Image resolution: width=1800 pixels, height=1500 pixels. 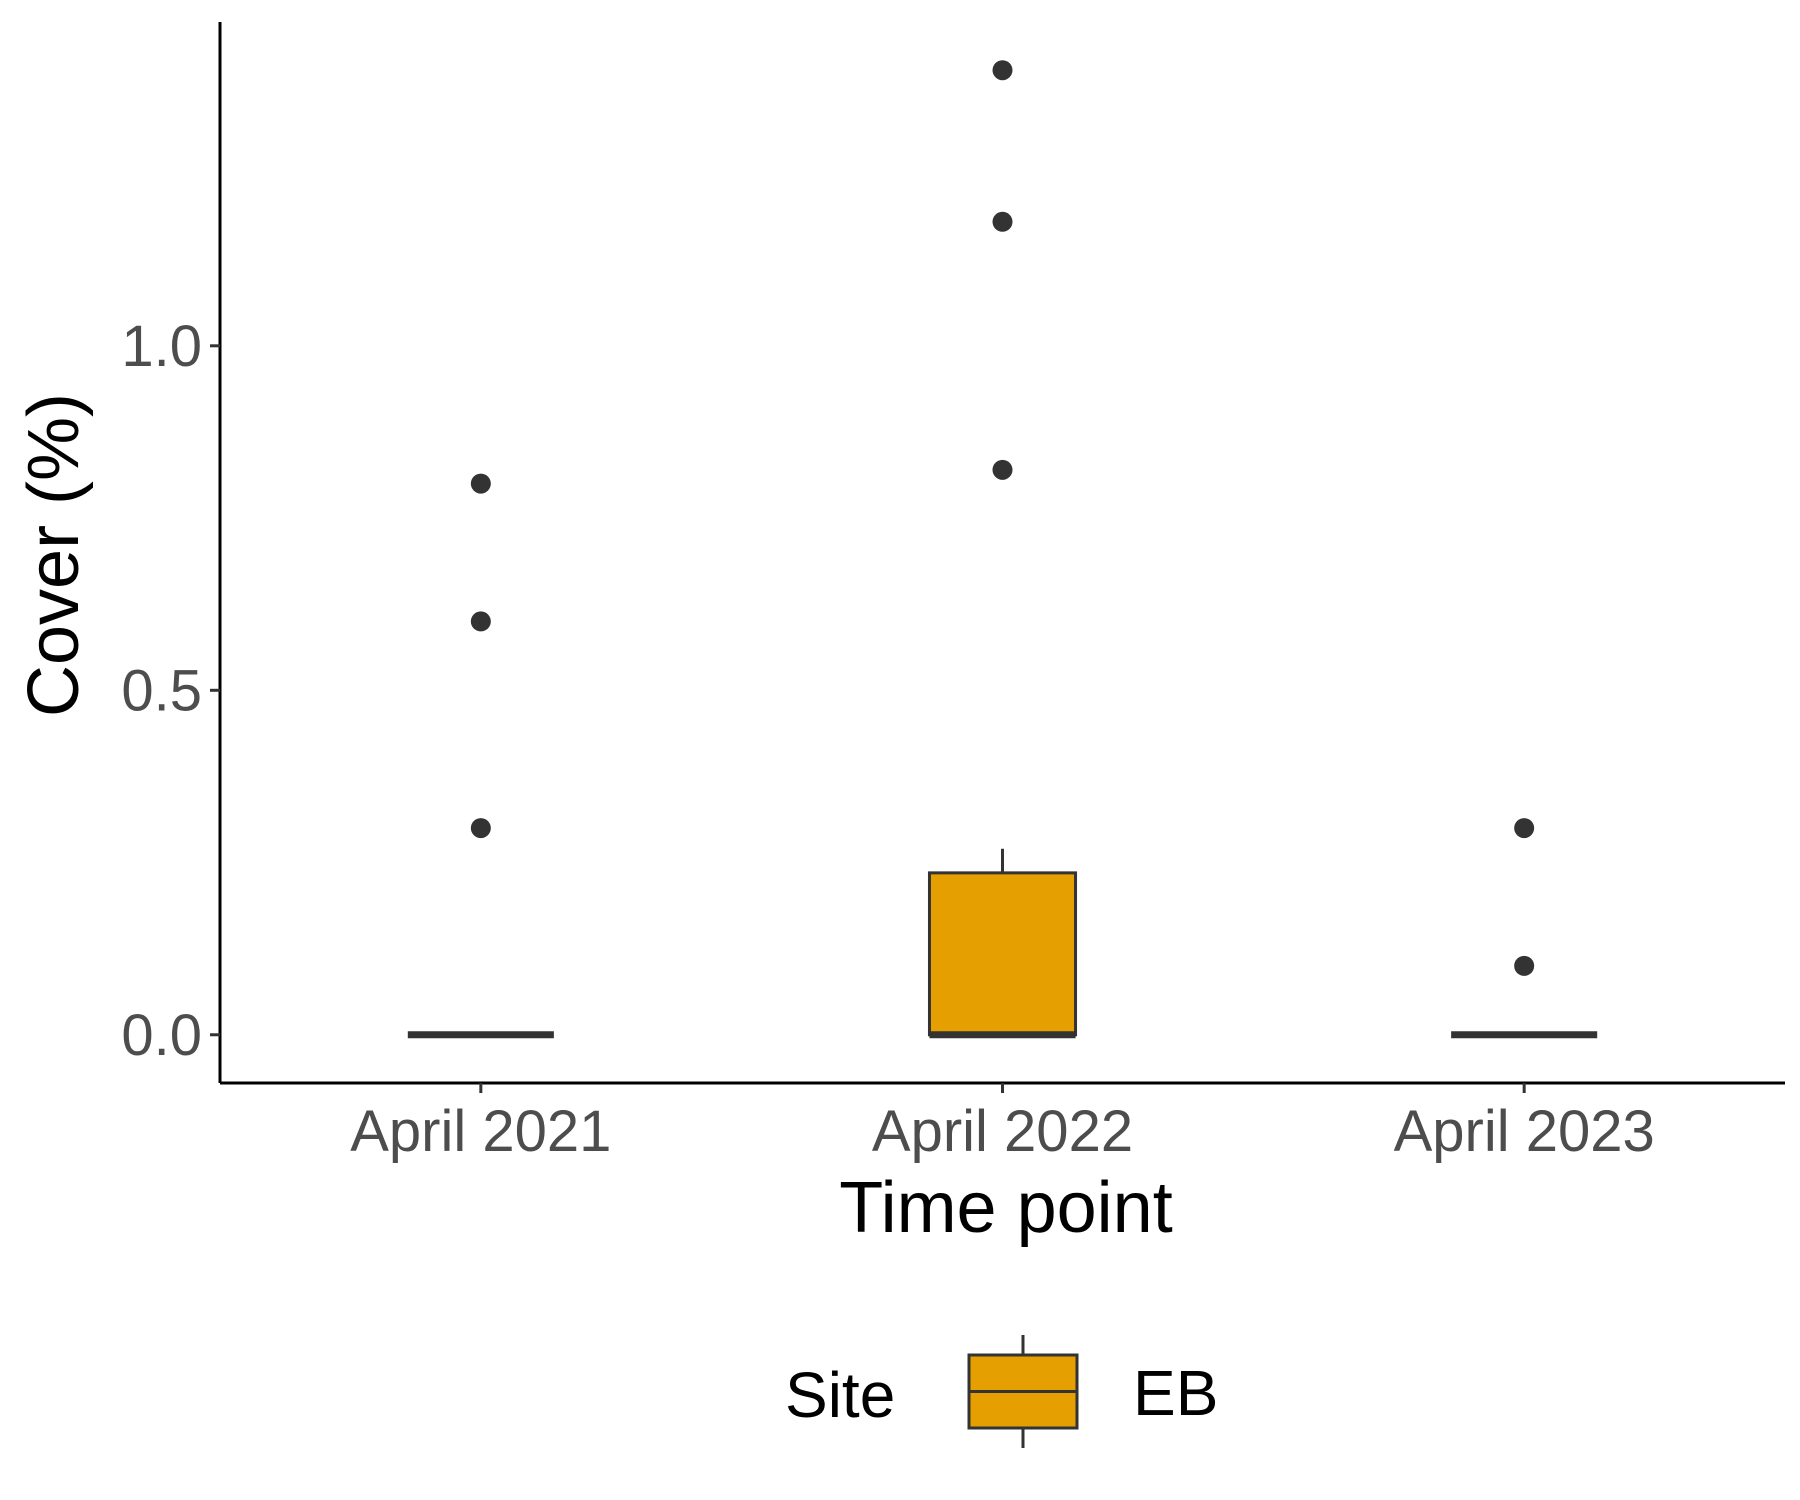 I want to click on legend-entry-eb: EB, so click(x=1175, y=1393).